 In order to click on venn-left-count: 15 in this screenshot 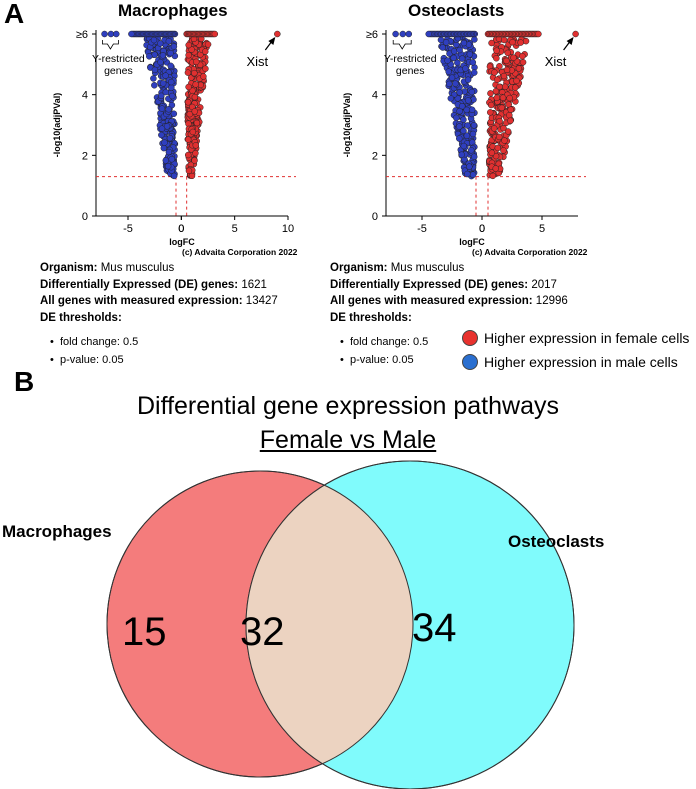, I will do `click(144, 632)`.